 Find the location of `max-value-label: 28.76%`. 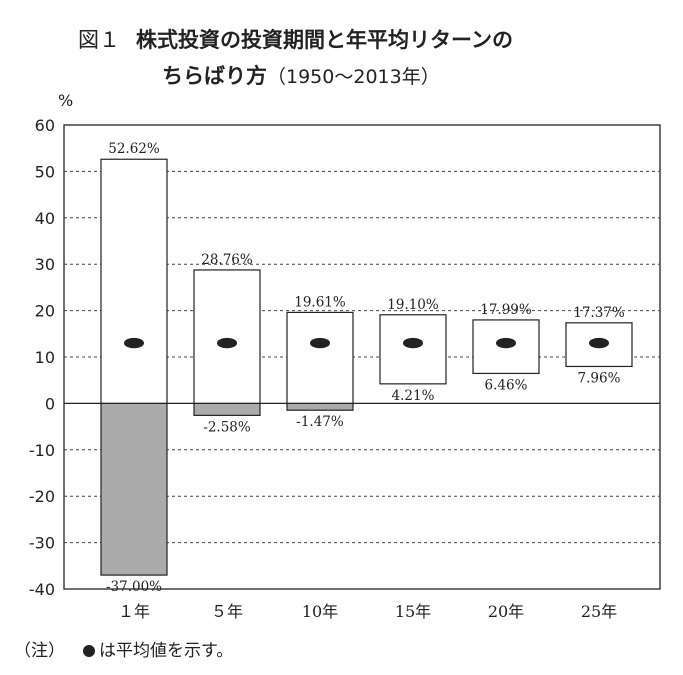

max-value-label: 28.76% is located at coordinates (227, 260).